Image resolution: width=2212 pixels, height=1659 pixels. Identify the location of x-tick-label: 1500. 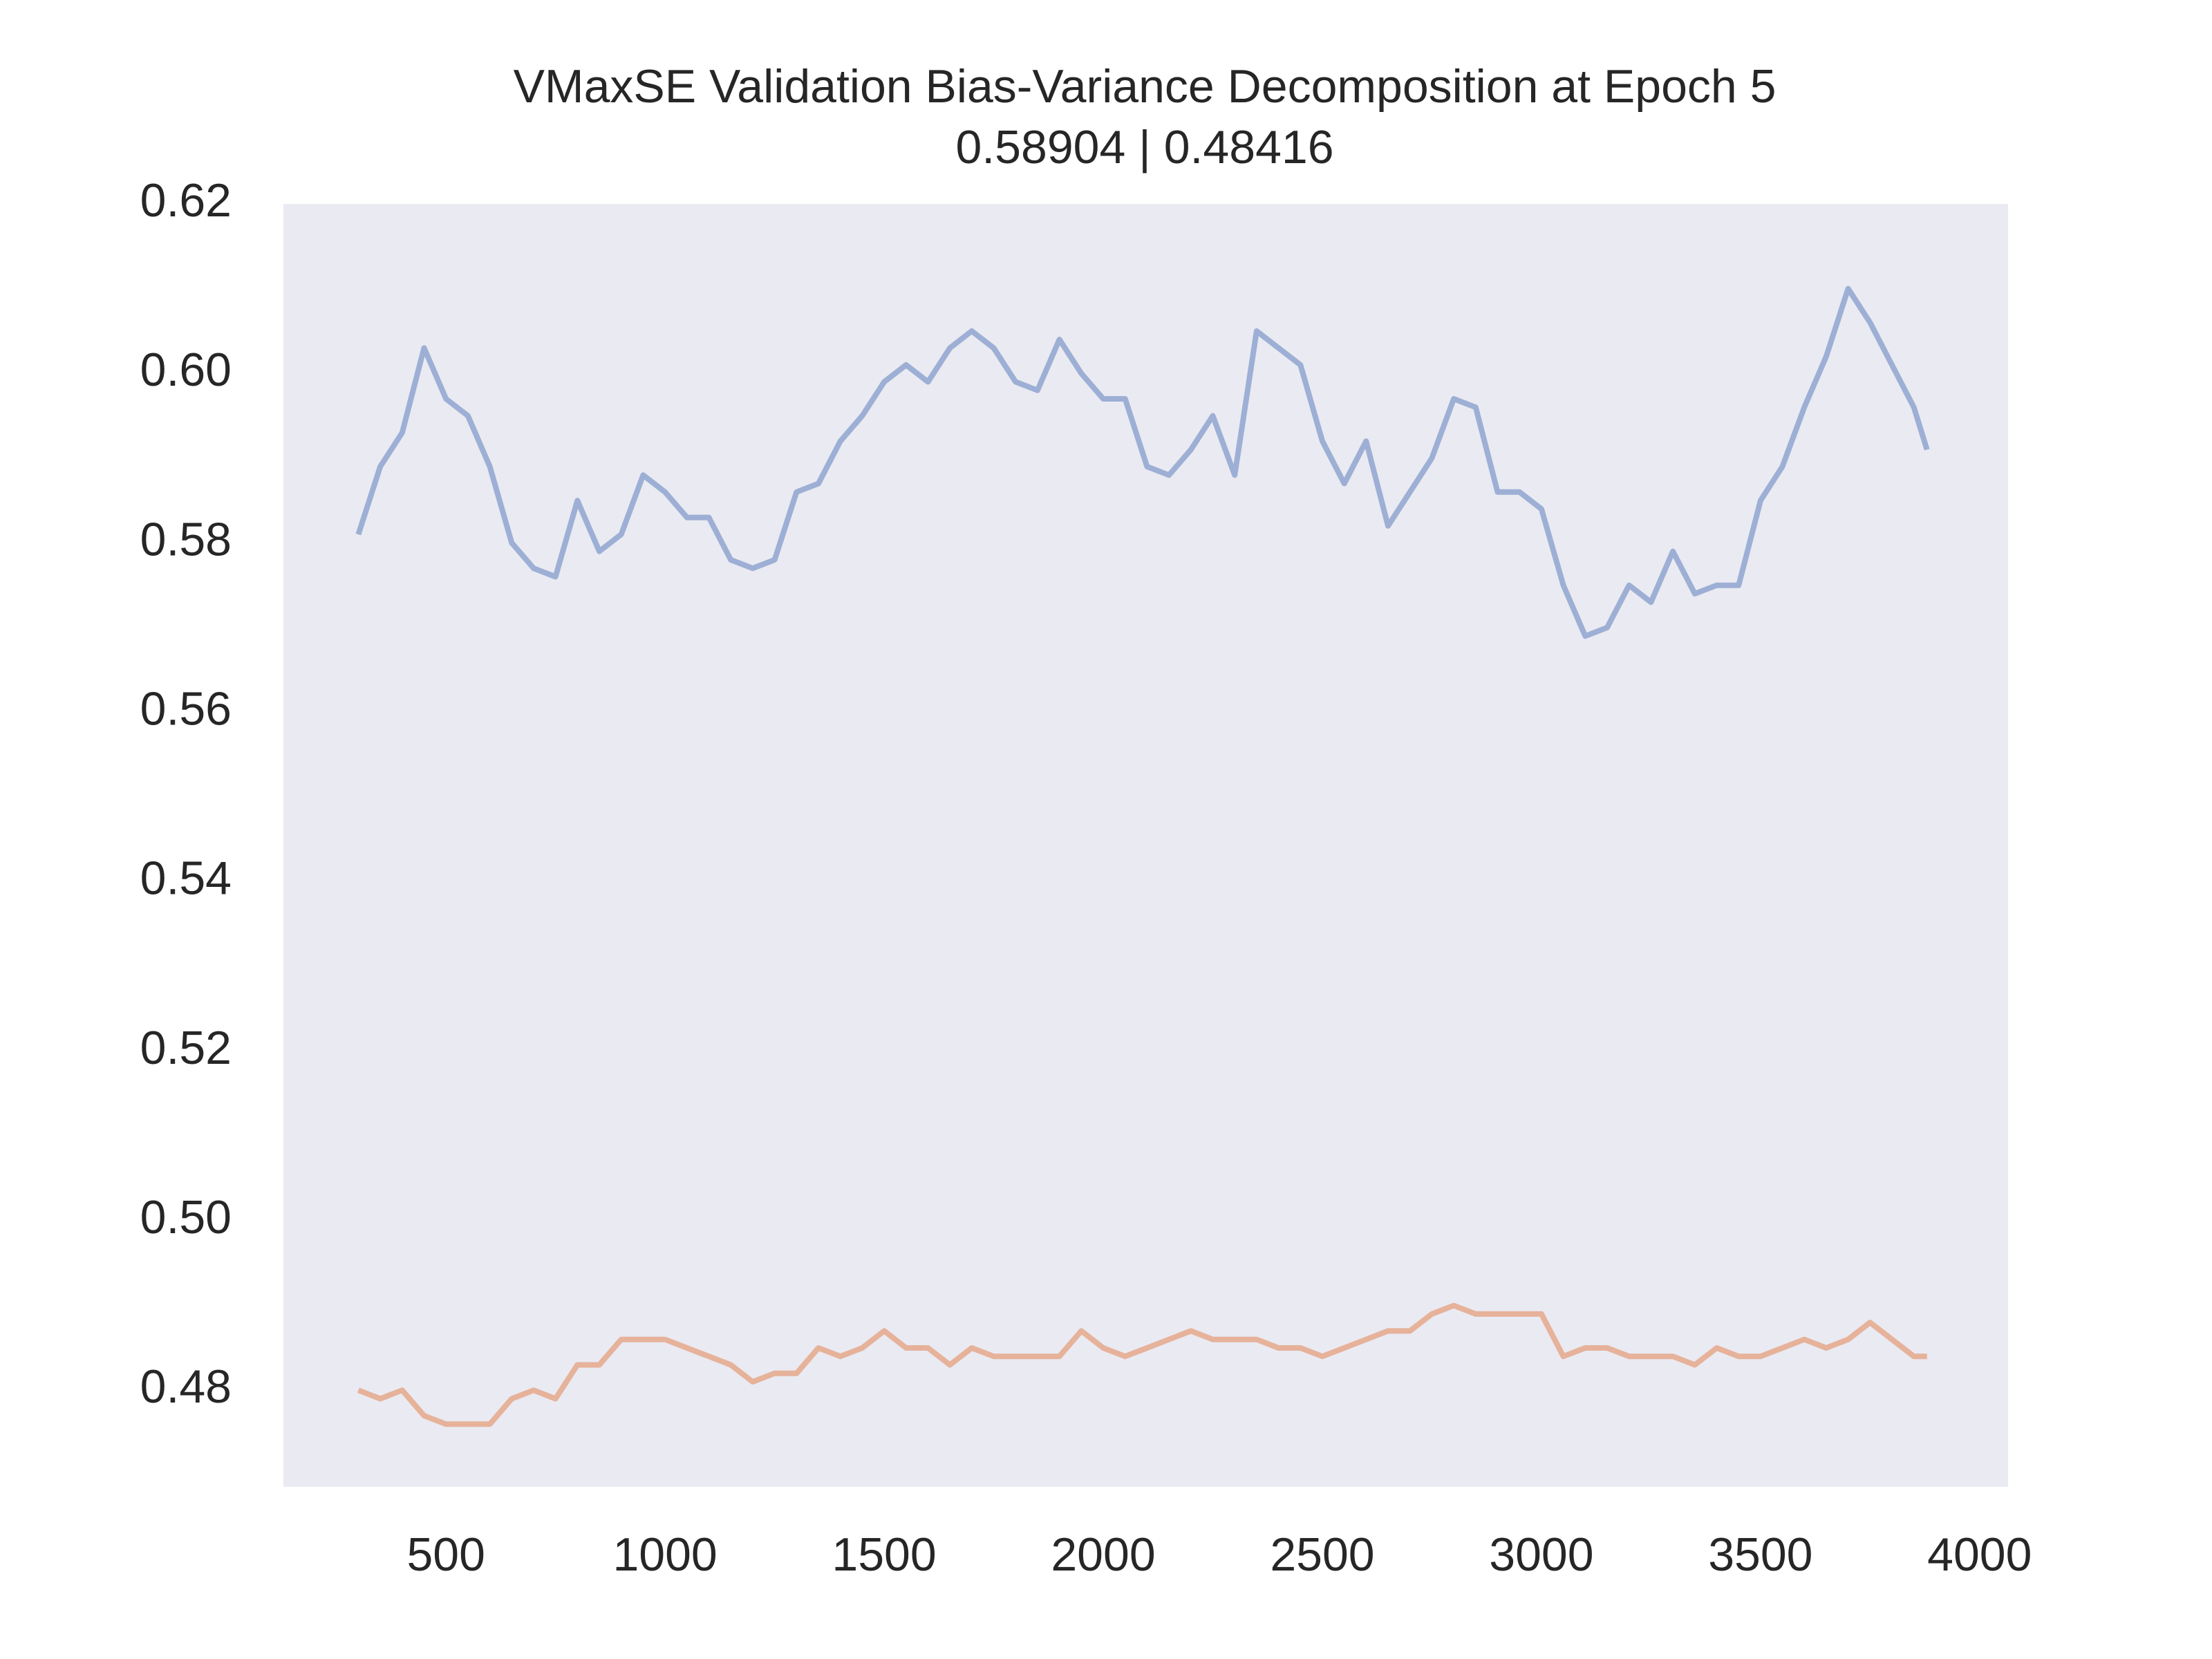
(884, 1554).